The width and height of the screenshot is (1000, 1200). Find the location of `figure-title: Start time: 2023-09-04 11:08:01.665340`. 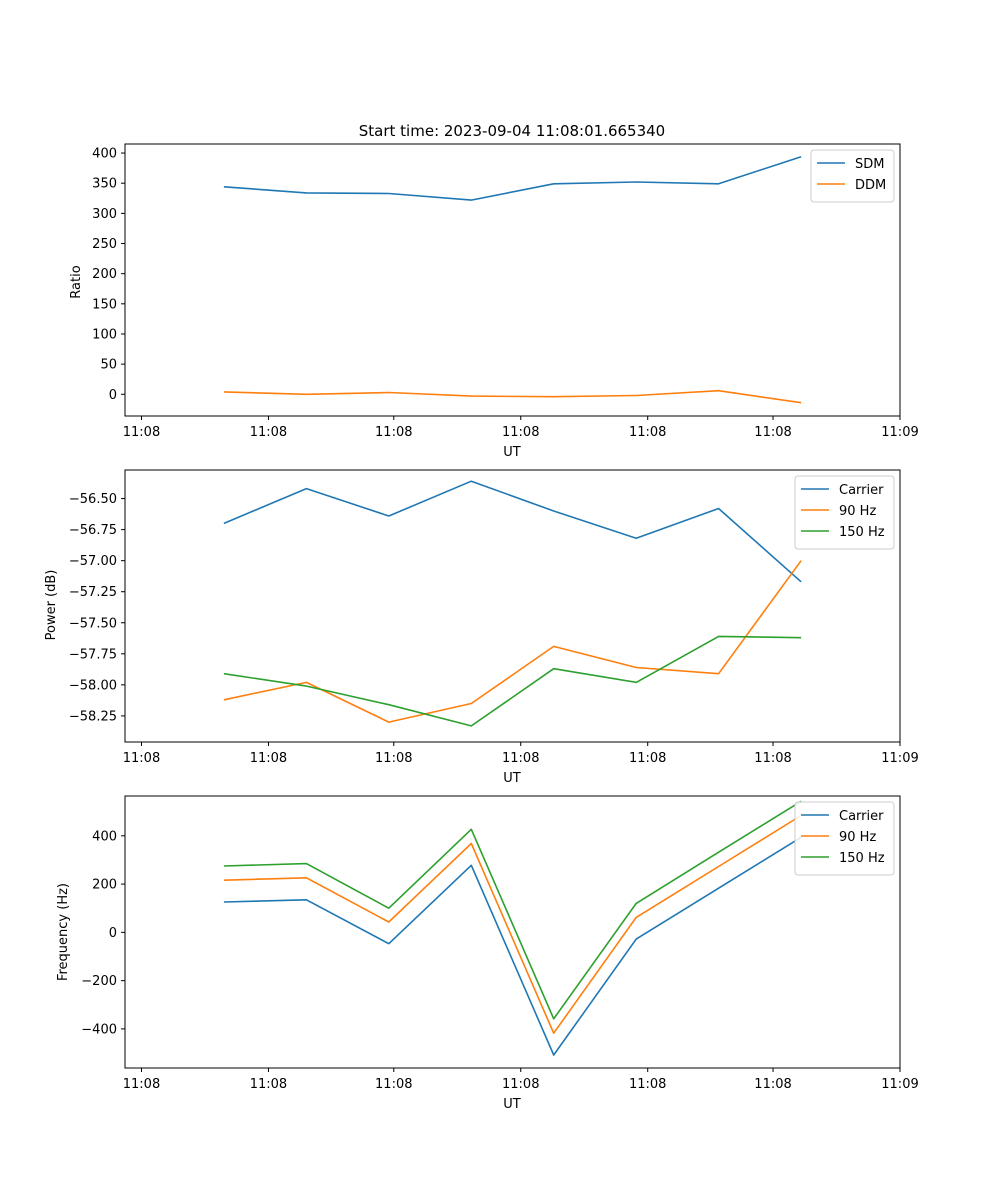

figure-title: Start time: 2023-09-04 11:08:01.665340 is located at coordinates (512, 131).